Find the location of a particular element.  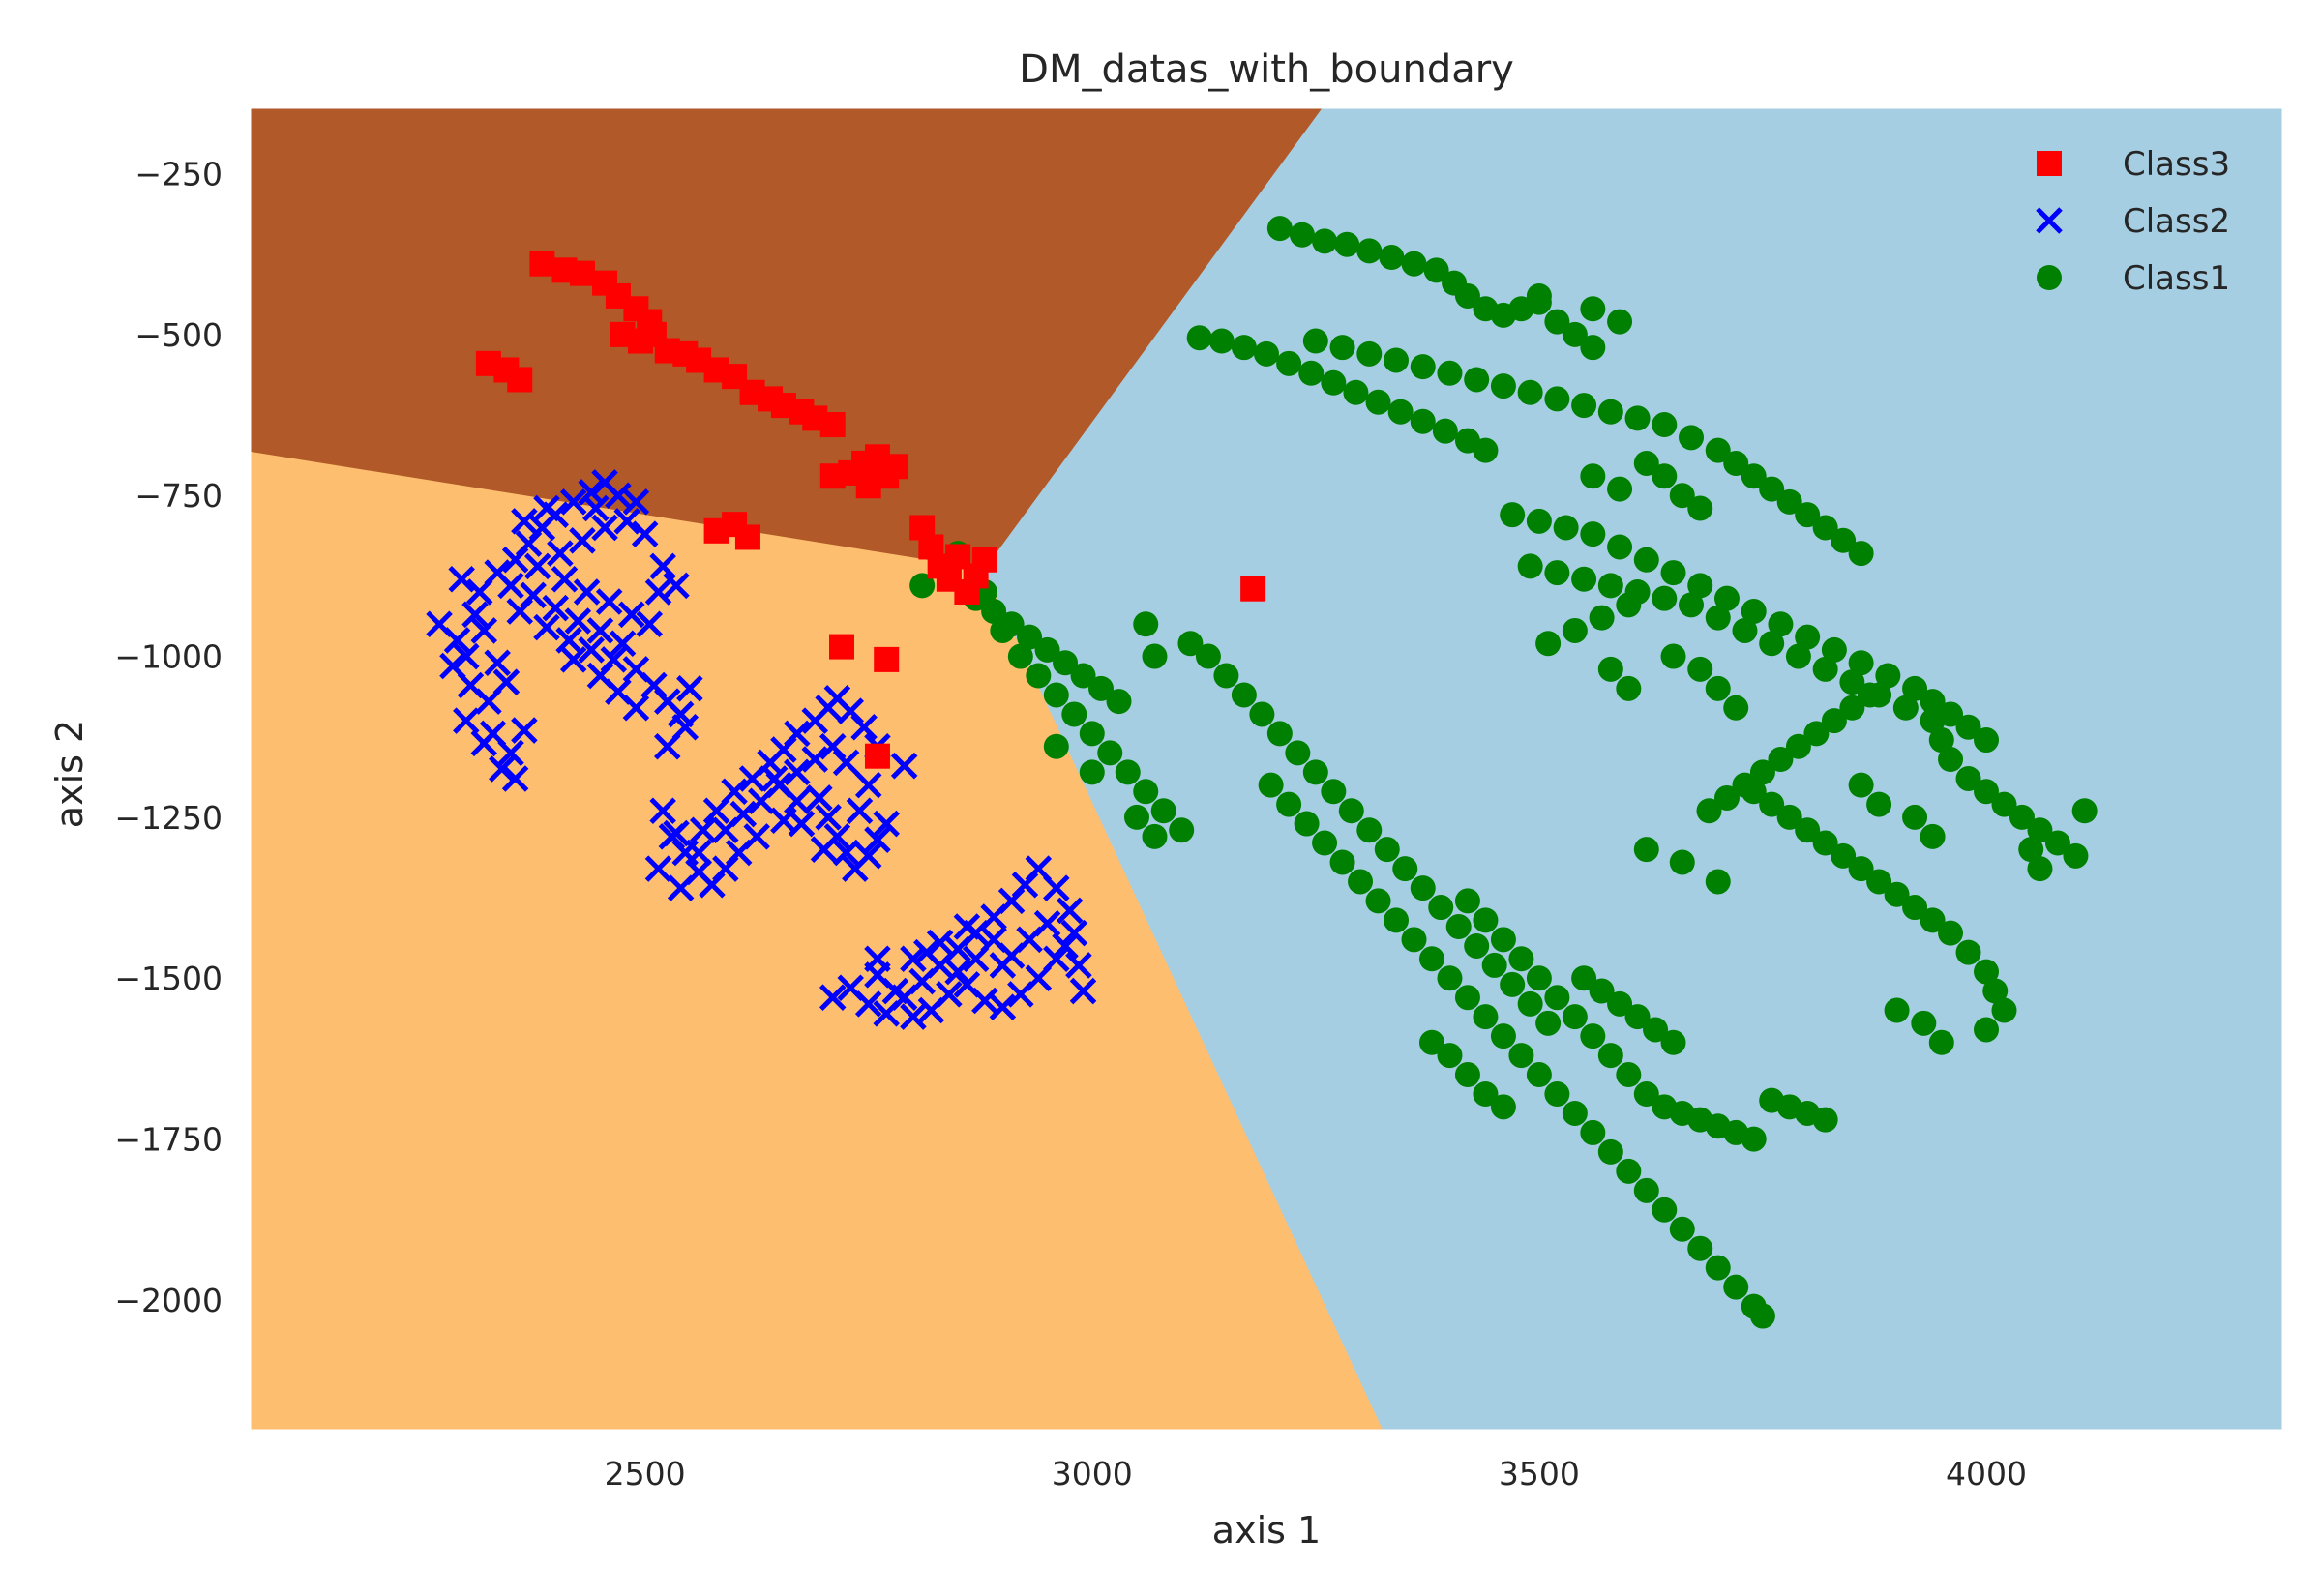

y-axis-ticks: −250 −500 −750 −1000 −1250 −1500 −1750 −2000 is located at coordinates (168, 737).